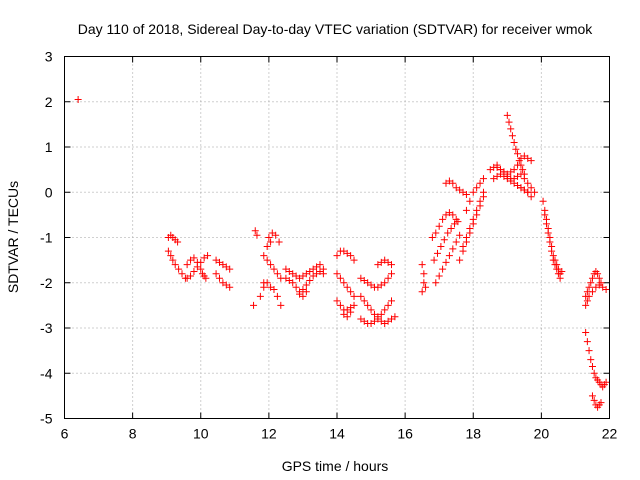 The width and height of the screenshot is (640, 480). Describe the element at coordinates (542, 434) in the screenshot. I see `x-tick-label: 20` at that location.